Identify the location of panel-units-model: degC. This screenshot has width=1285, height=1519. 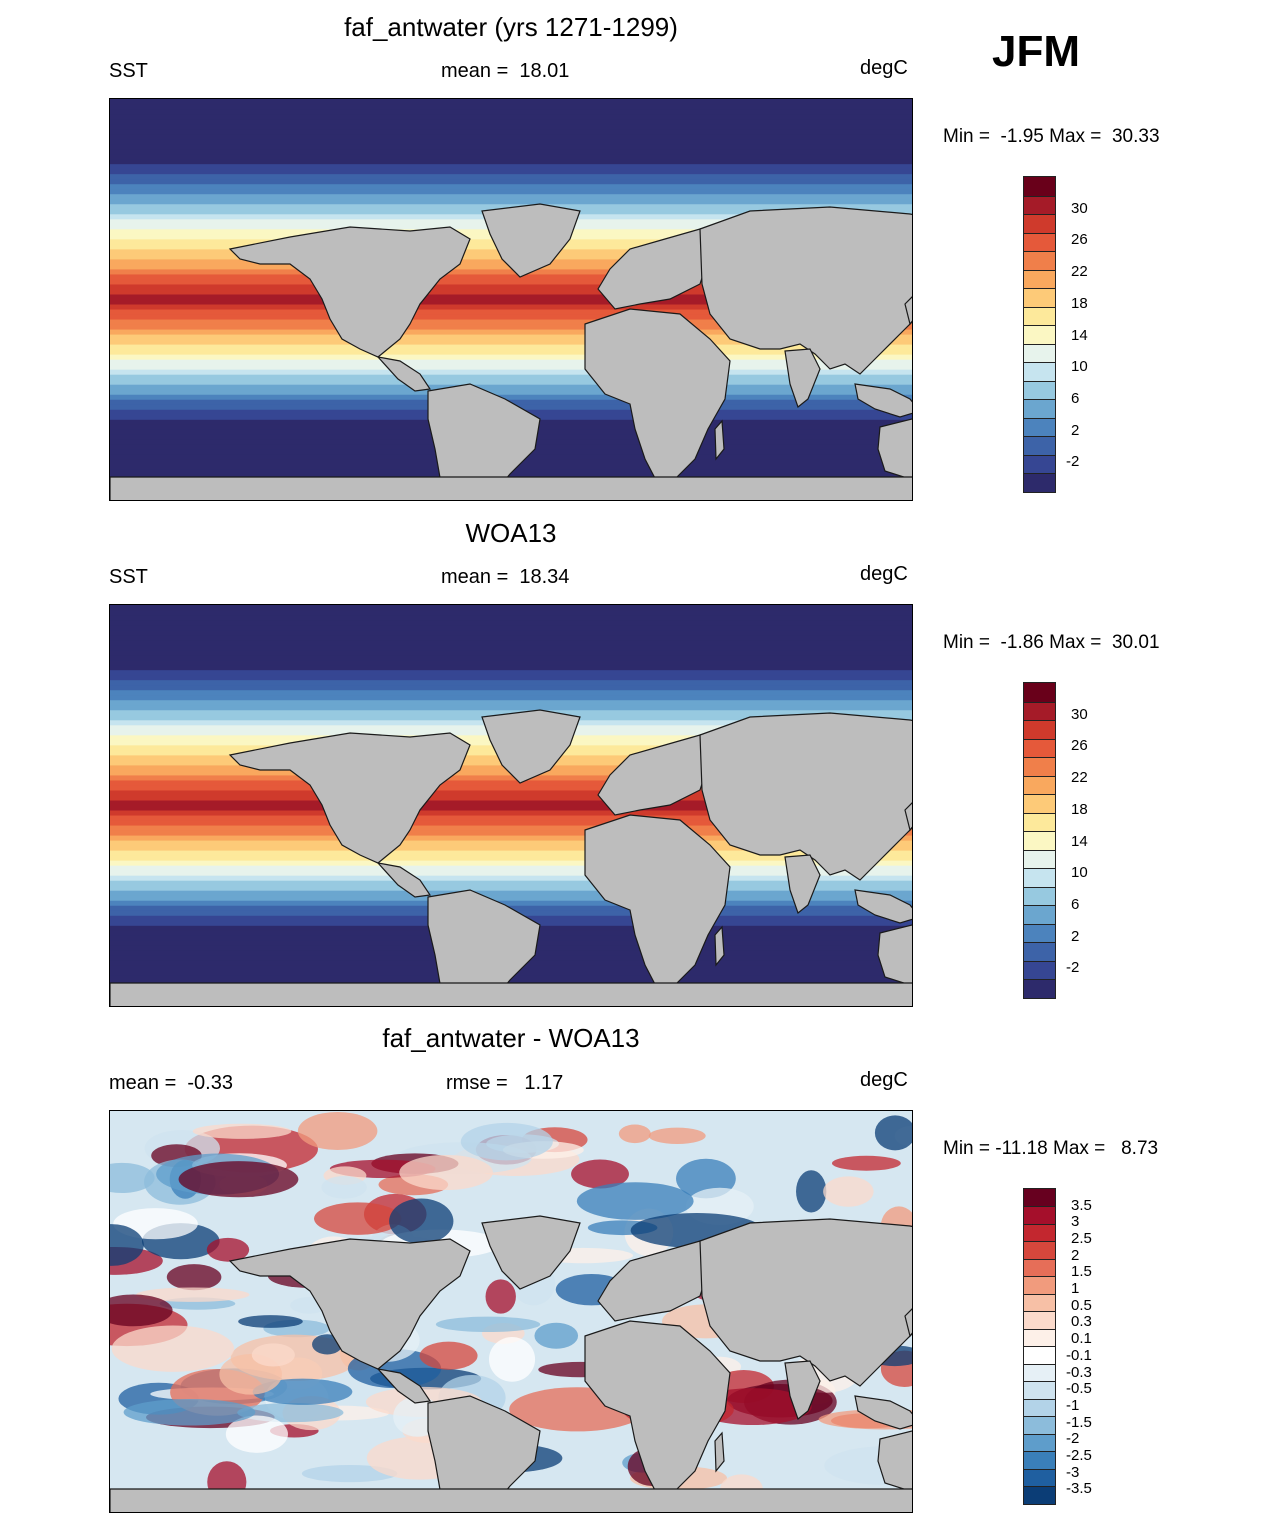
(884, 68).